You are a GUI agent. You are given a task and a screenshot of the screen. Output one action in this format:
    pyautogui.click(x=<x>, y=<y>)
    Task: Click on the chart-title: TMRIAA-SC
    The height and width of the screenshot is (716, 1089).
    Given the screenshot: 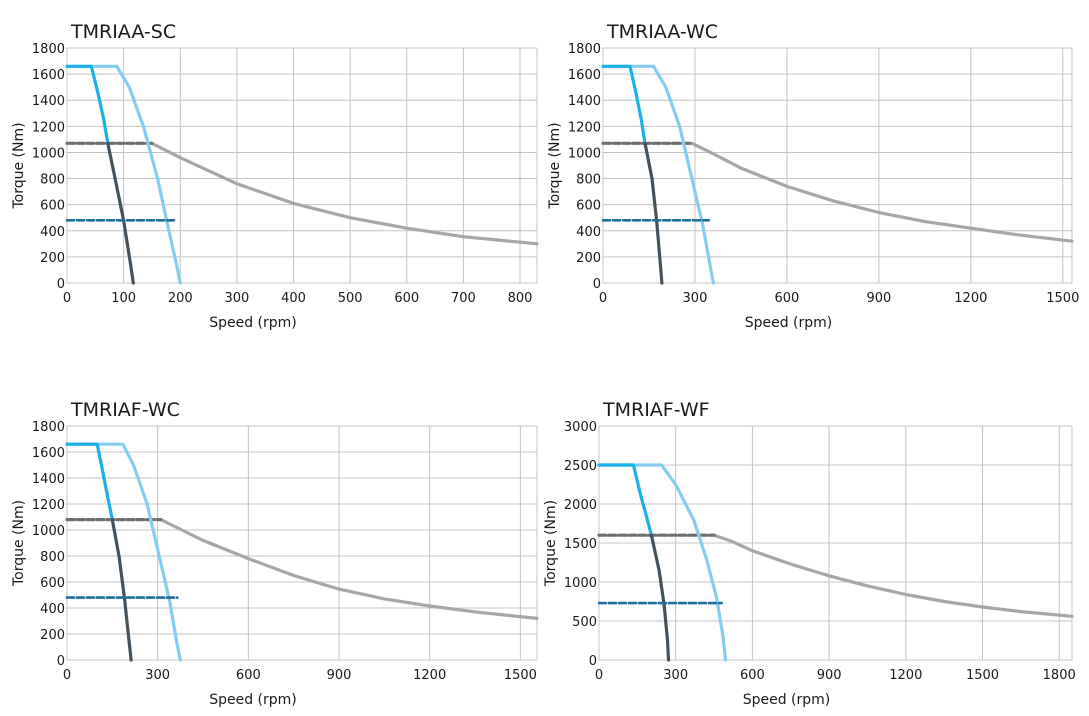 What is the action you would take?
    pyautogui.click(x=123, y=32)
    